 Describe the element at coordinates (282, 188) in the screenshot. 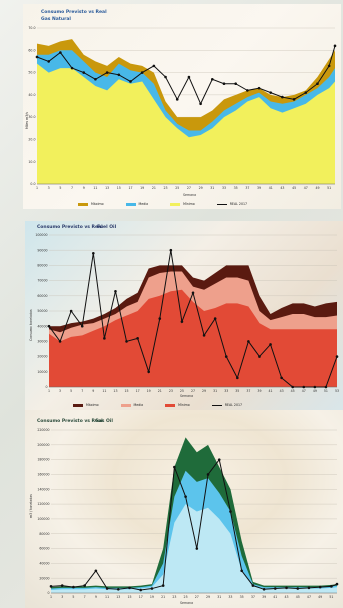

I see `x-tick-label: 43` at that location.